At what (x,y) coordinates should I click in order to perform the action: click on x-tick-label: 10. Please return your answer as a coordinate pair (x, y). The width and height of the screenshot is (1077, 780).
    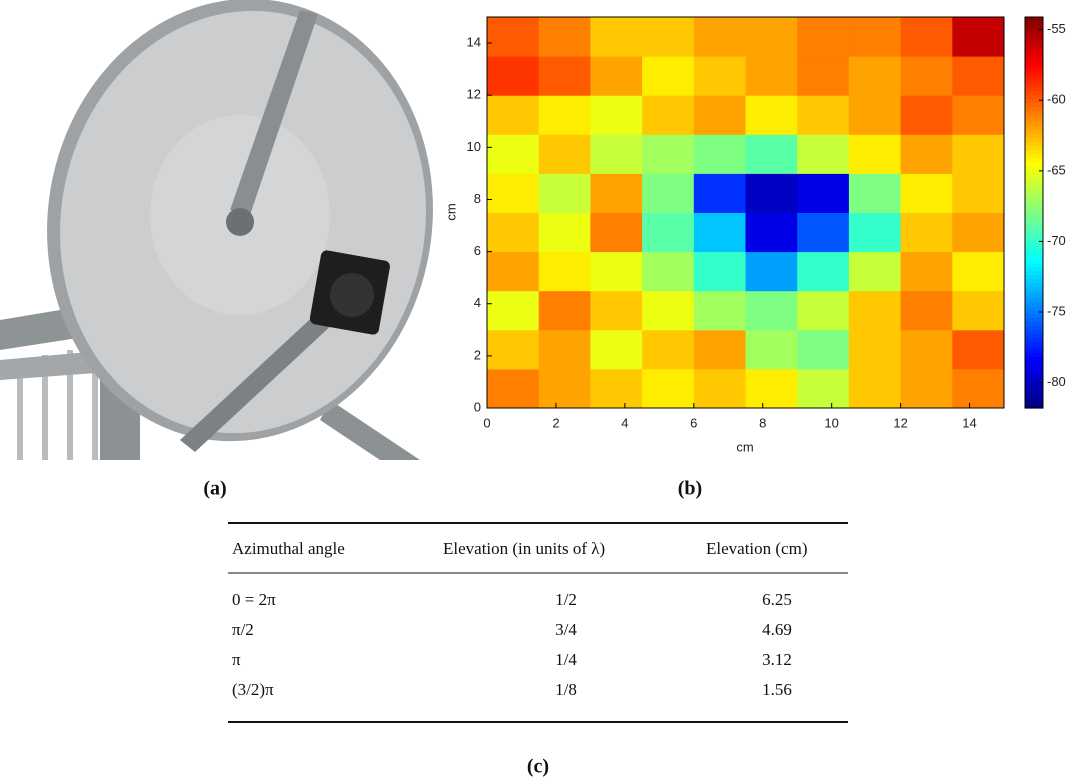
    Looking at the image, I should click on (831, 422).